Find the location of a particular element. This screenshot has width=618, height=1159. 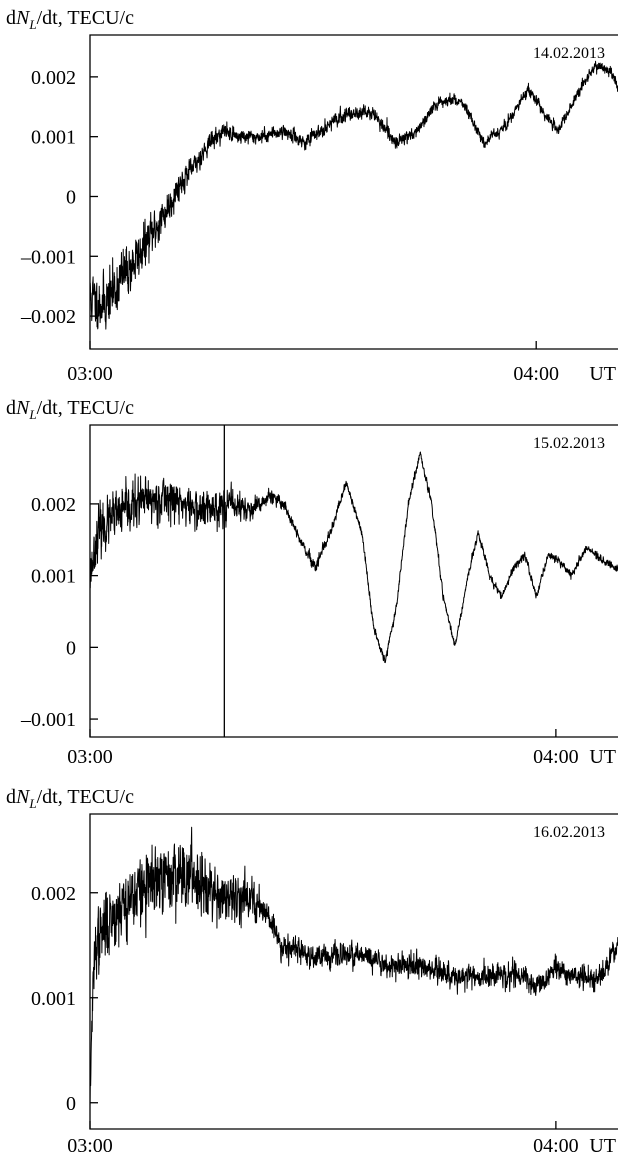

date-label: 15.02.2013 is located at coordinates (569, 443).